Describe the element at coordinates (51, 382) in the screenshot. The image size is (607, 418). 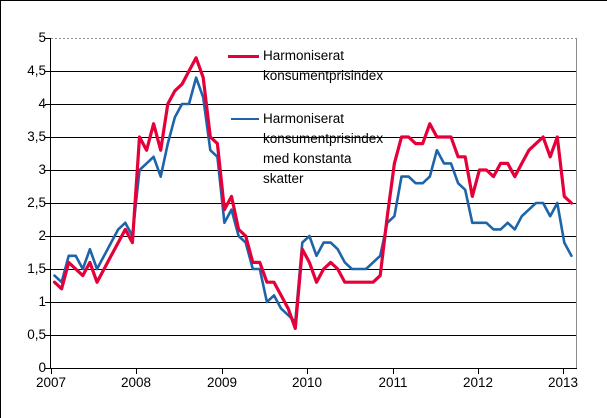
I see `x-axis-label: 2007` at that location.